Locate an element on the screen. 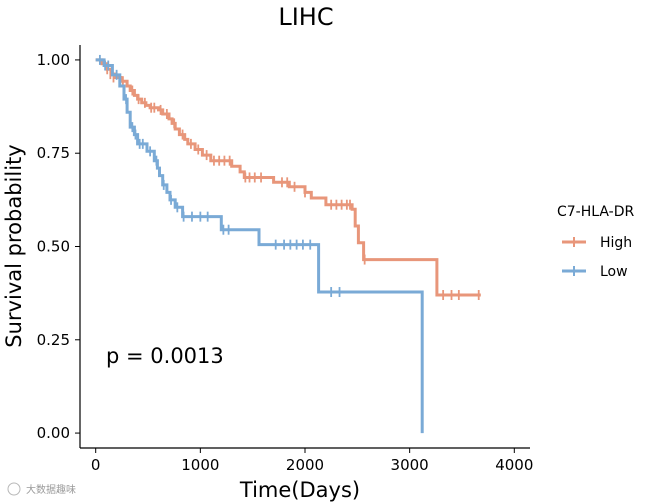 This screenshot has width=658, height=503. p-value-annotation: p = 0.0013 is located at coordinates (165, 356).